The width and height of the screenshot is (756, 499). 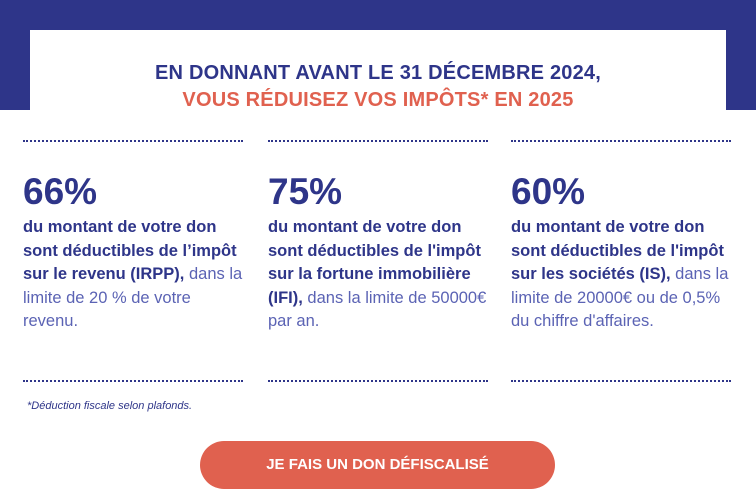 What do you see at coordinates (378, 73) in the screenshot?
I see `headline-primary: EN DONNANT AVANT LE 31 DÉCEMBRE 2024,` at bounding box center [378, 73].